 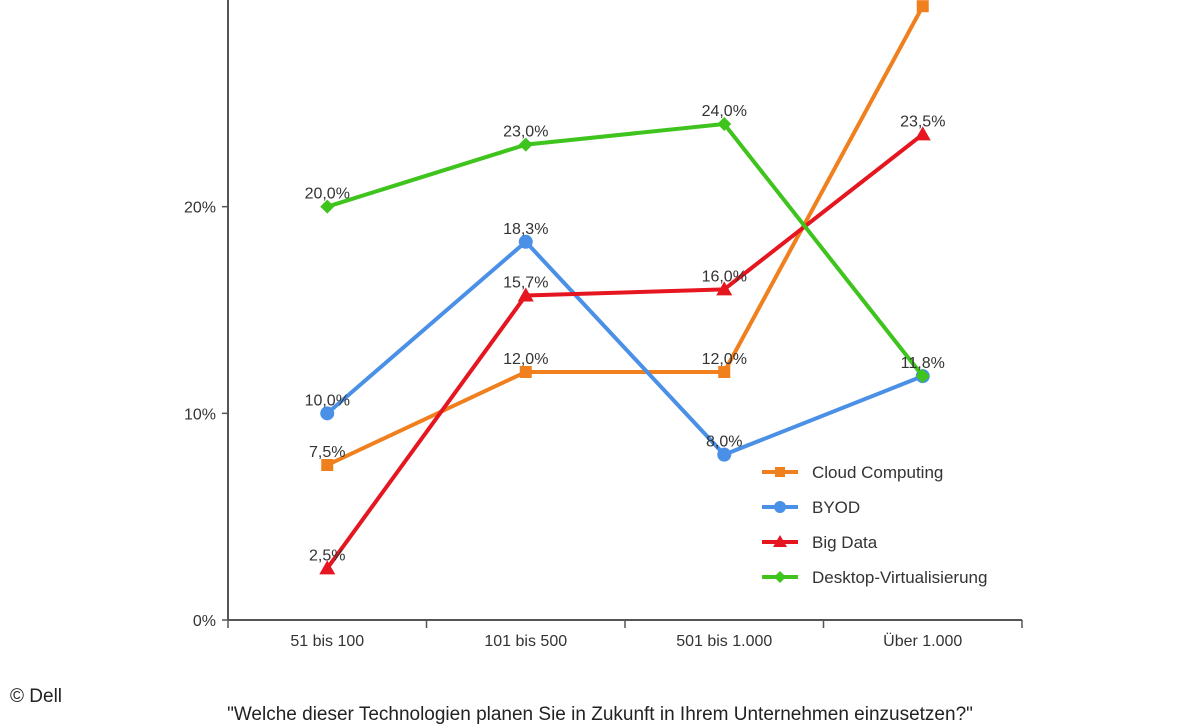 I want to click on y-axis-ticks: 0% 10% 20%, so click(x=206, y=415).